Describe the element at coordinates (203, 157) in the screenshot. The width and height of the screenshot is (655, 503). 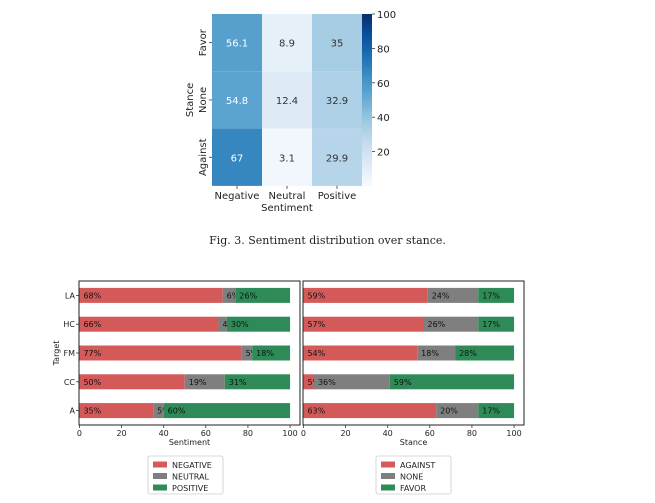
I see `heatmap-y-tick-label: Against` at that location.